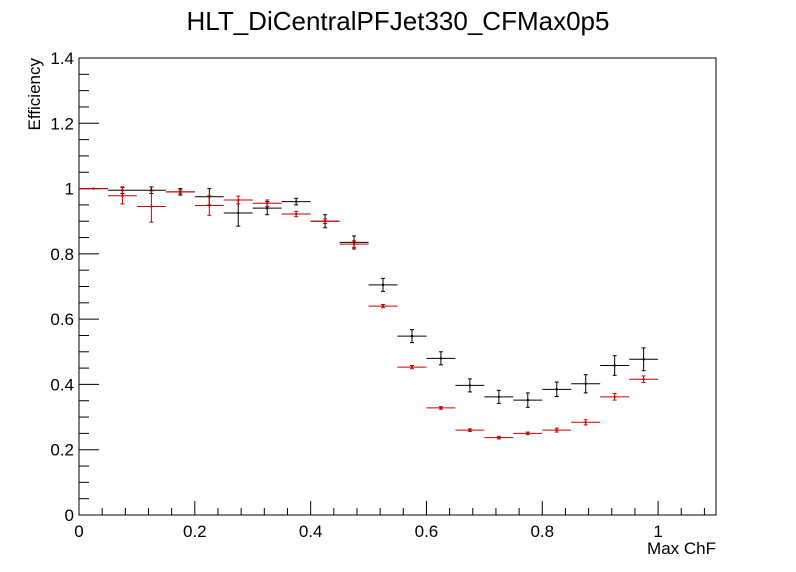  Describe the element at coordinates (427, 531) in the screenshot. I see `x-tick-label: 0.6` at that location.